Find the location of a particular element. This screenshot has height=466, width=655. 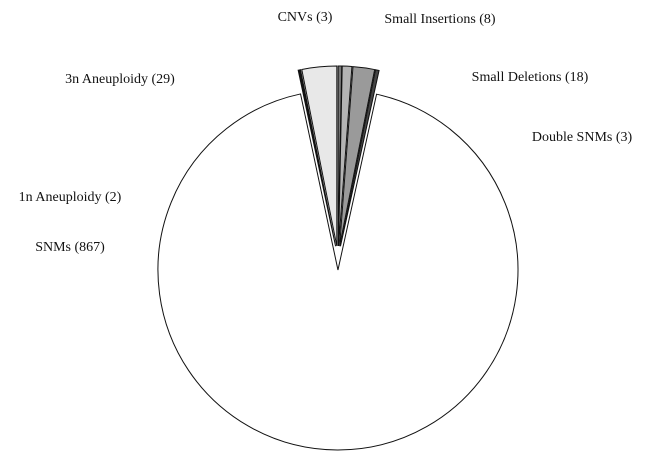

slice-label: CNVs (3) is located at coordinates (305, 17).